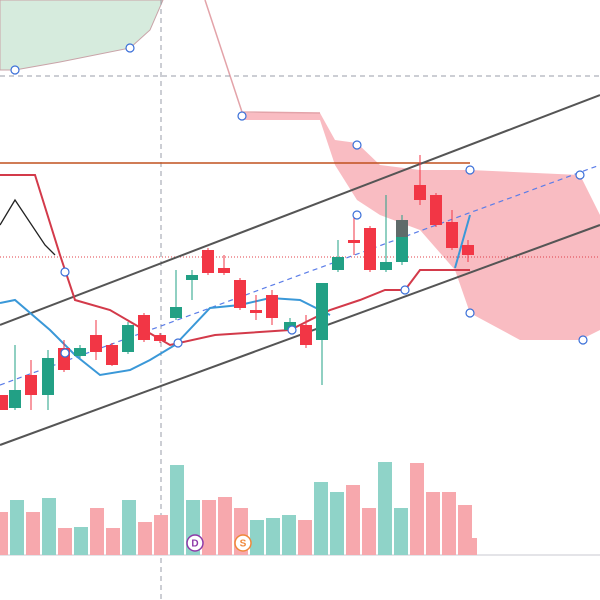  I want to click on marker-d-label: D, so click(194, 544).